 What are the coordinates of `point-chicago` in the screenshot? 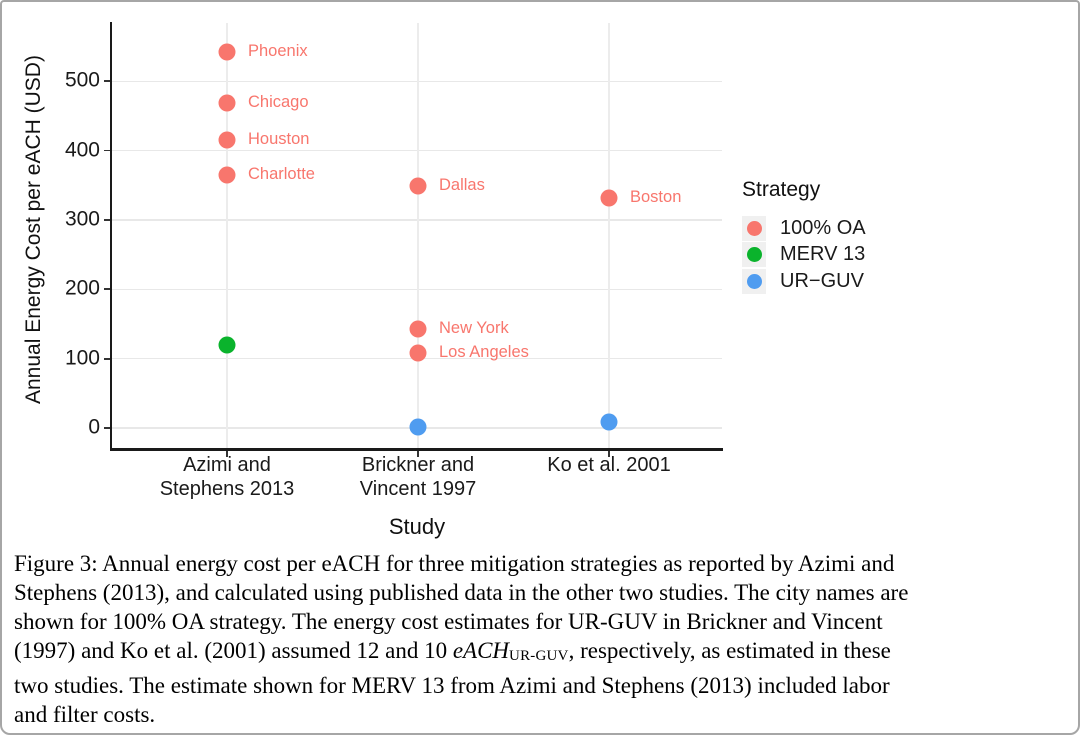 It's located at (227, 103).